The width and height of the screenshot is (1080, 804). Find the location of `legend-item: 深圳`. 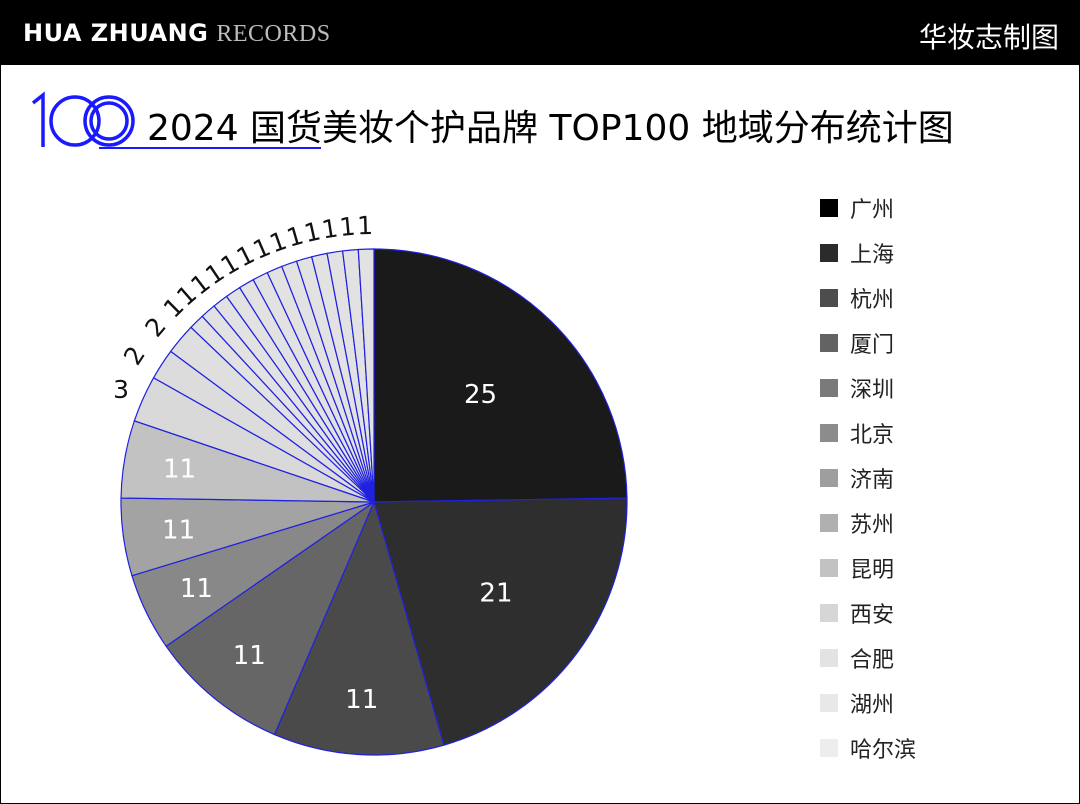

legend-item: 深圳 is located at coordinates (857, 388).